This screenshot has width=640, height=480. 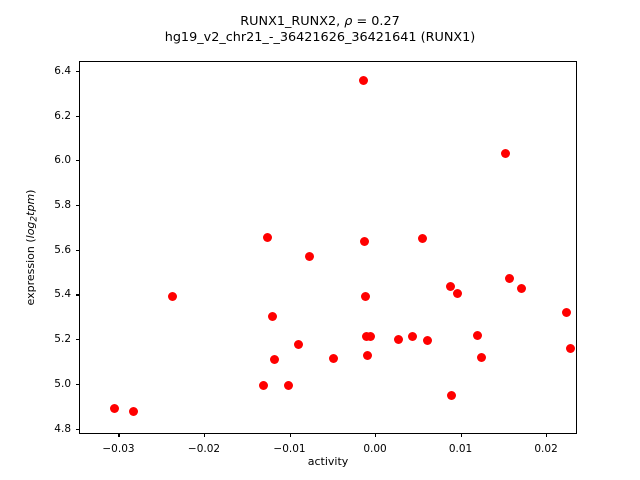 What do you see at coordinates (204, 449) in the screenshot?
I see `x-tick-label: −0.02` at bounding box center [204, 449].